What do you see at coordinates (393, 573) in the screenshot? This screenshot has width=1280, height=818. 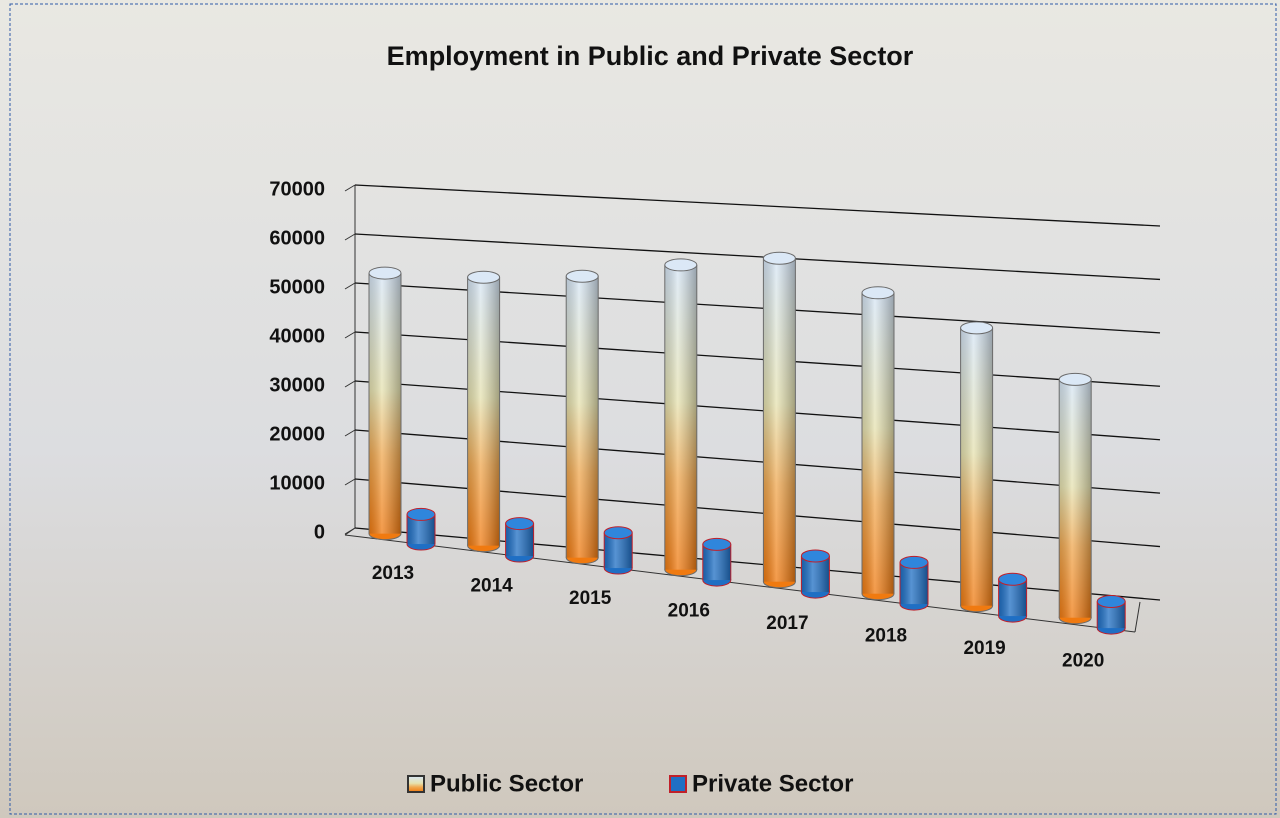 I see `x-tick-label: 2013` at bounding box center [393, 573].